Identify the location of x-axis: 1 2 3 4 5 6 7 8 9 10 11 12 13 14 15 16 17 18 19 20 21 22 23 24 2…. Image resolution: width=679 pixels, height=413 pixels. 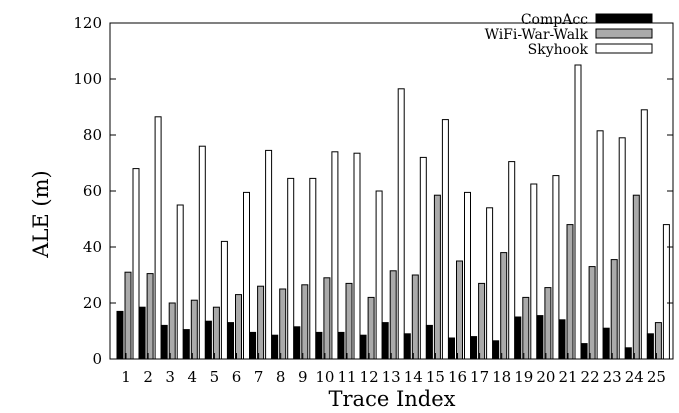
(393, 369).